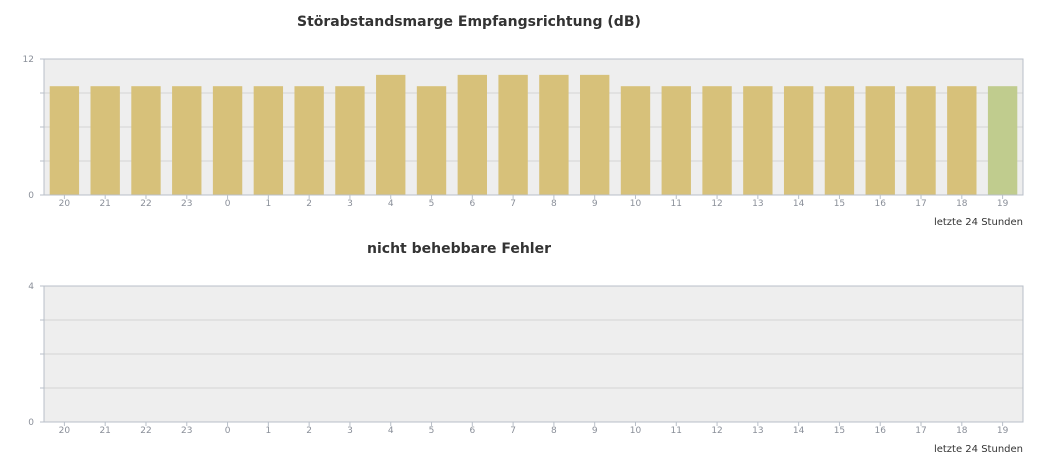  I want to click on chart-title: Störabstandsmarge Empfangsrichtung (dB), so click(469, 22).